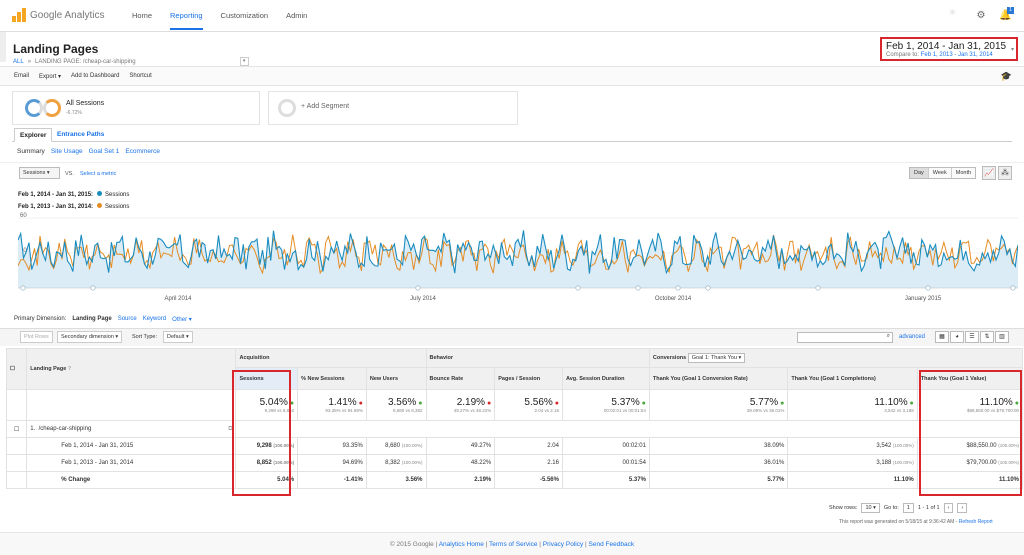  What do you see at coordinates (718, 378) in the screenshot?
I see `column-header-thank-you-goal-1-conversion-rate: Thank You (Goal 1 Conversion Rate)` at bounding box center [718, 378].